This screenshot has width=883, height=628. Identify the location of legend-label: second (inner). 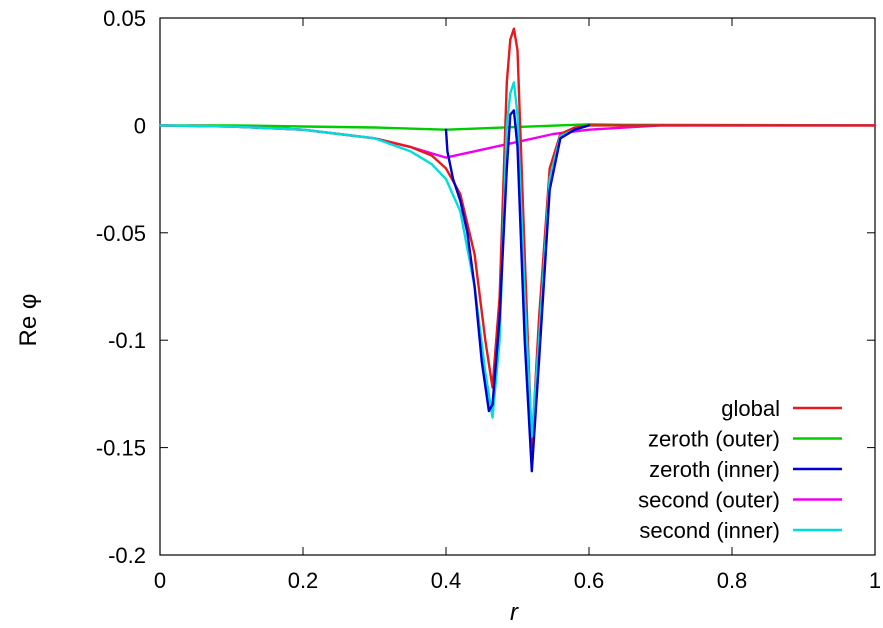
(709, 530).